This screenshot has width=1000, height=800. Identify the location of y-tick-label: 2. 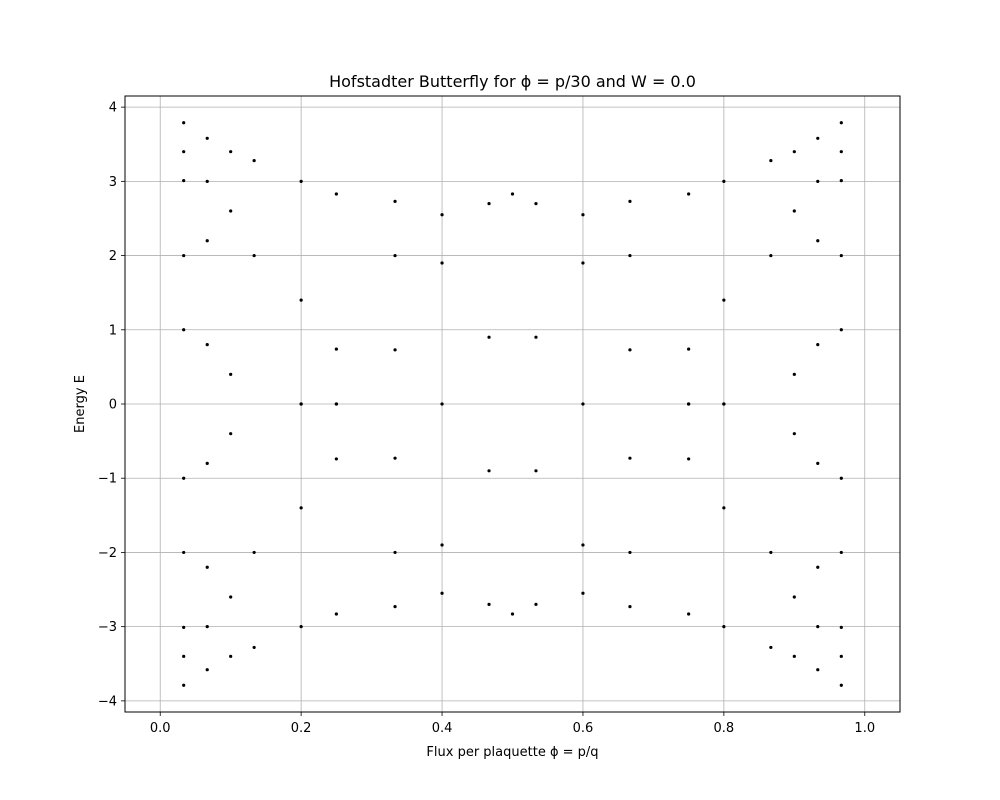
(113, 256).